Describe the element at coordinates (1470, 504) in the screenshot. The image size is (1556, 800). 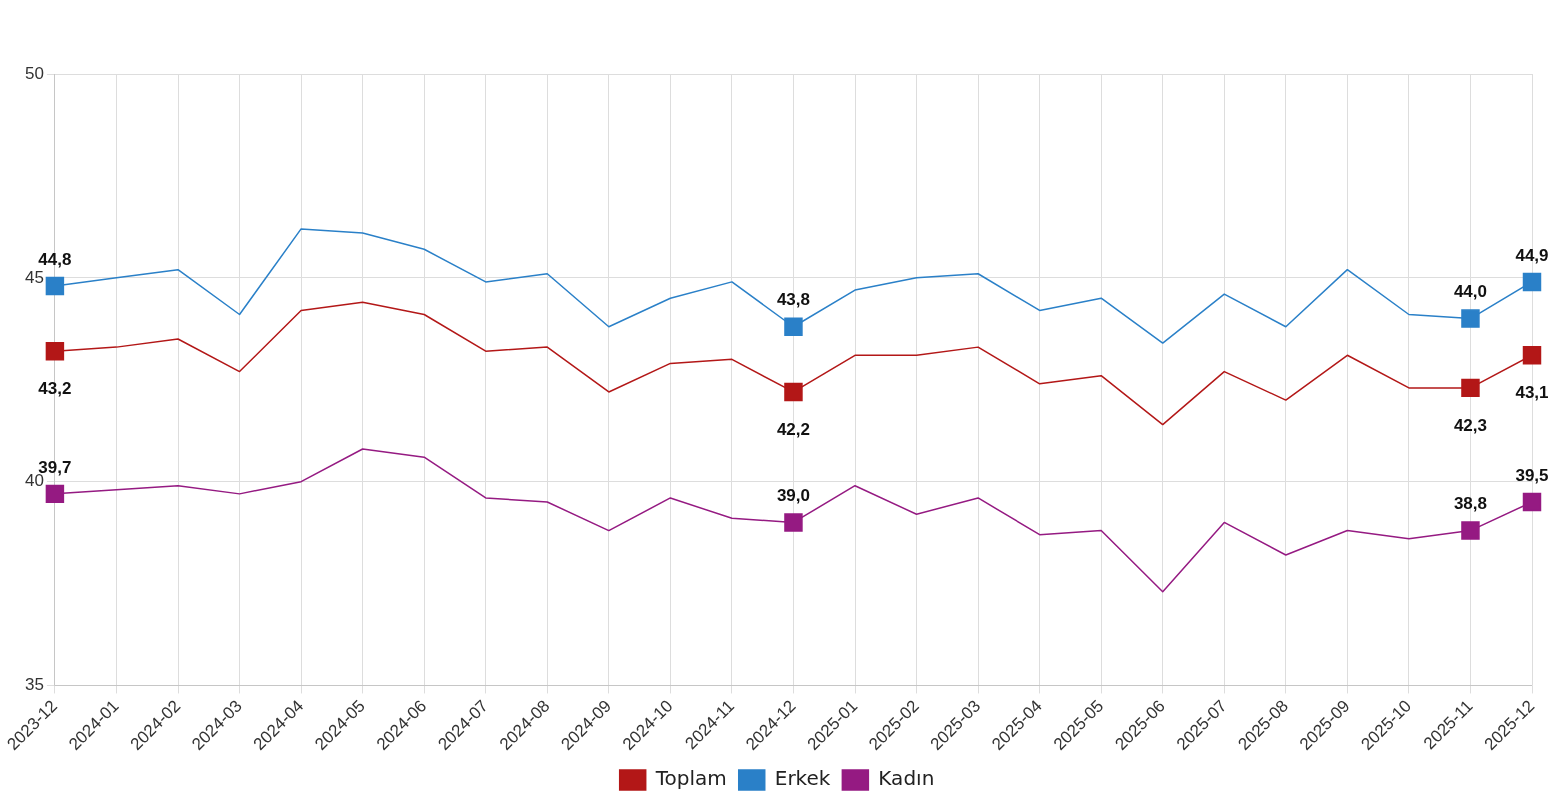
I see `data-label: 38,8` at that location.